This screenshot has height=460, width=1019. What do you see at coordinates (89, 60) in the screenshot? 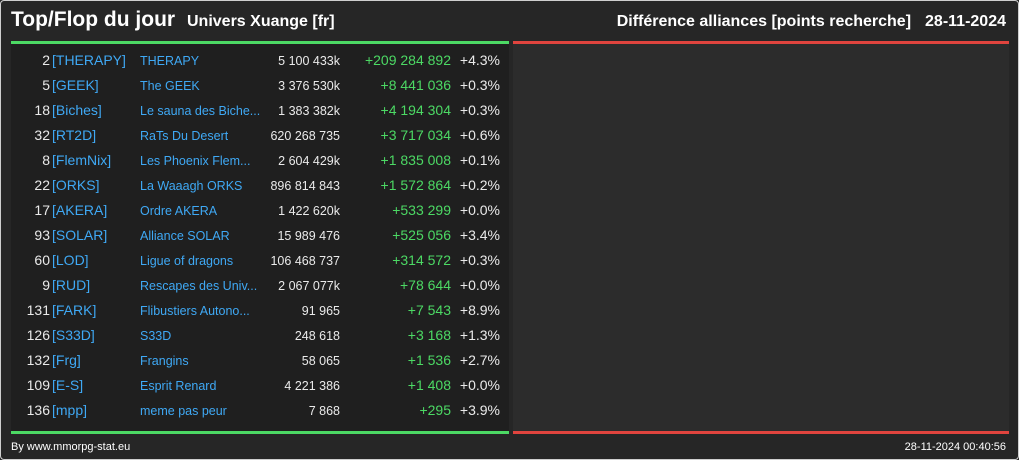
I see `alliance-tag-link: [THERAPY]` at bounding box center [89, 60].